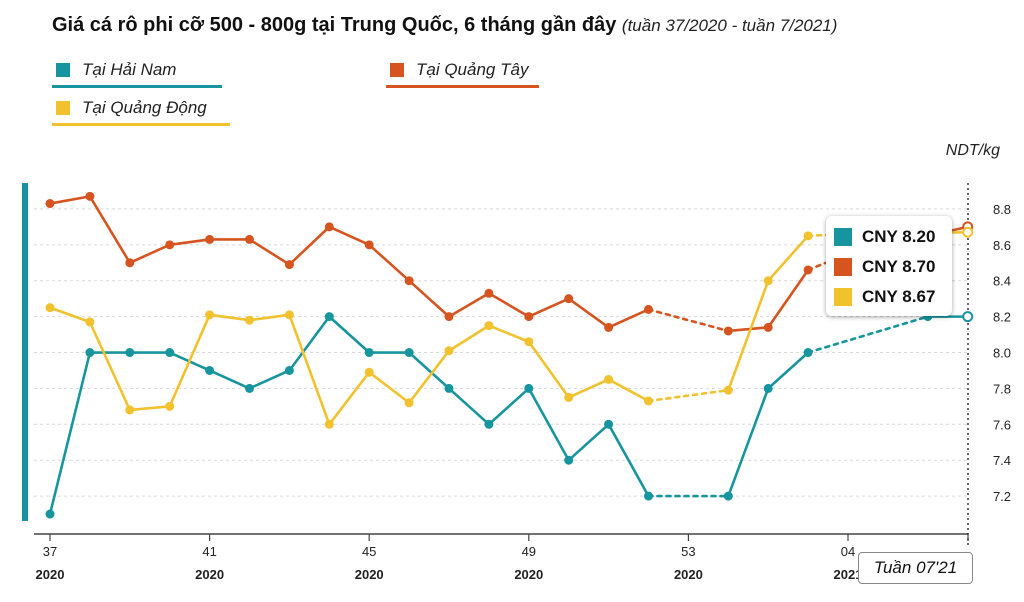 This screenshot has width=1024, height=602. What do you see at coordinates (25, 352) in the screenshot?
I see `left-accent-bar` at bounding box center [25, 352].